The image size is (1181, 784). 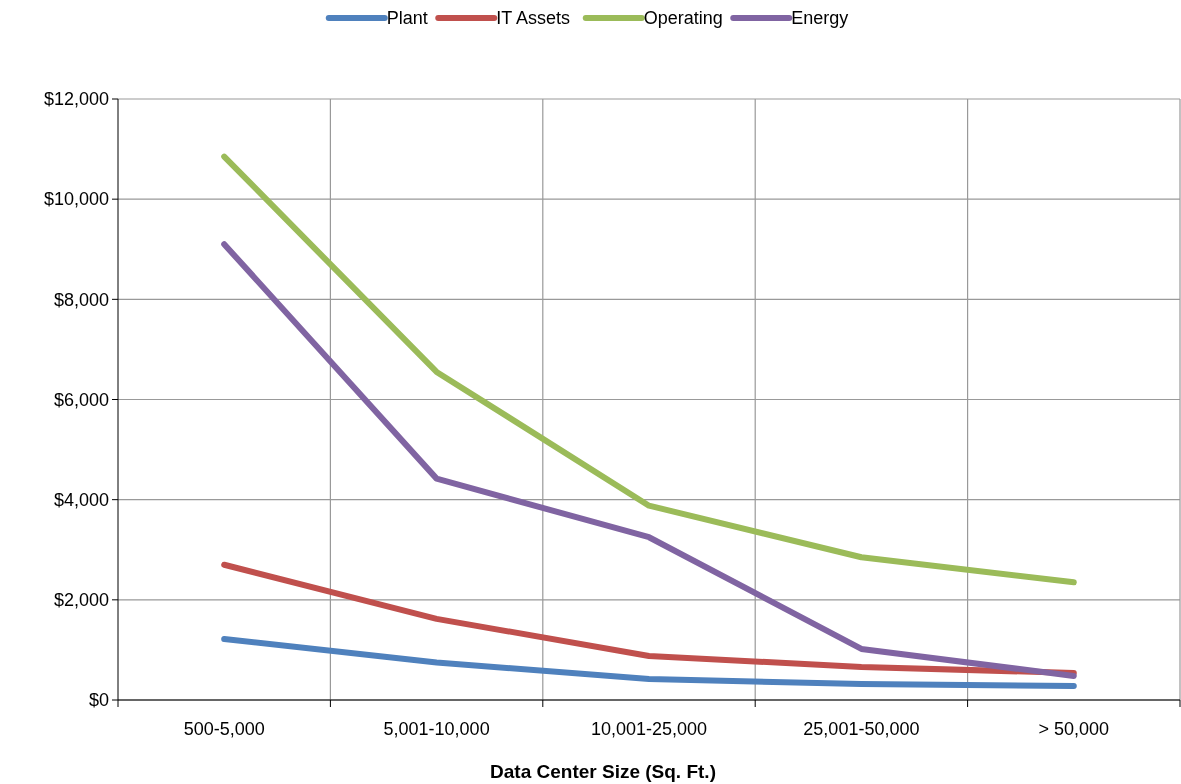 What do you see at coordinates (76, 99) in the screenshot?
I see `y-tick-label: $12,000` at bounding box center [76, 99].